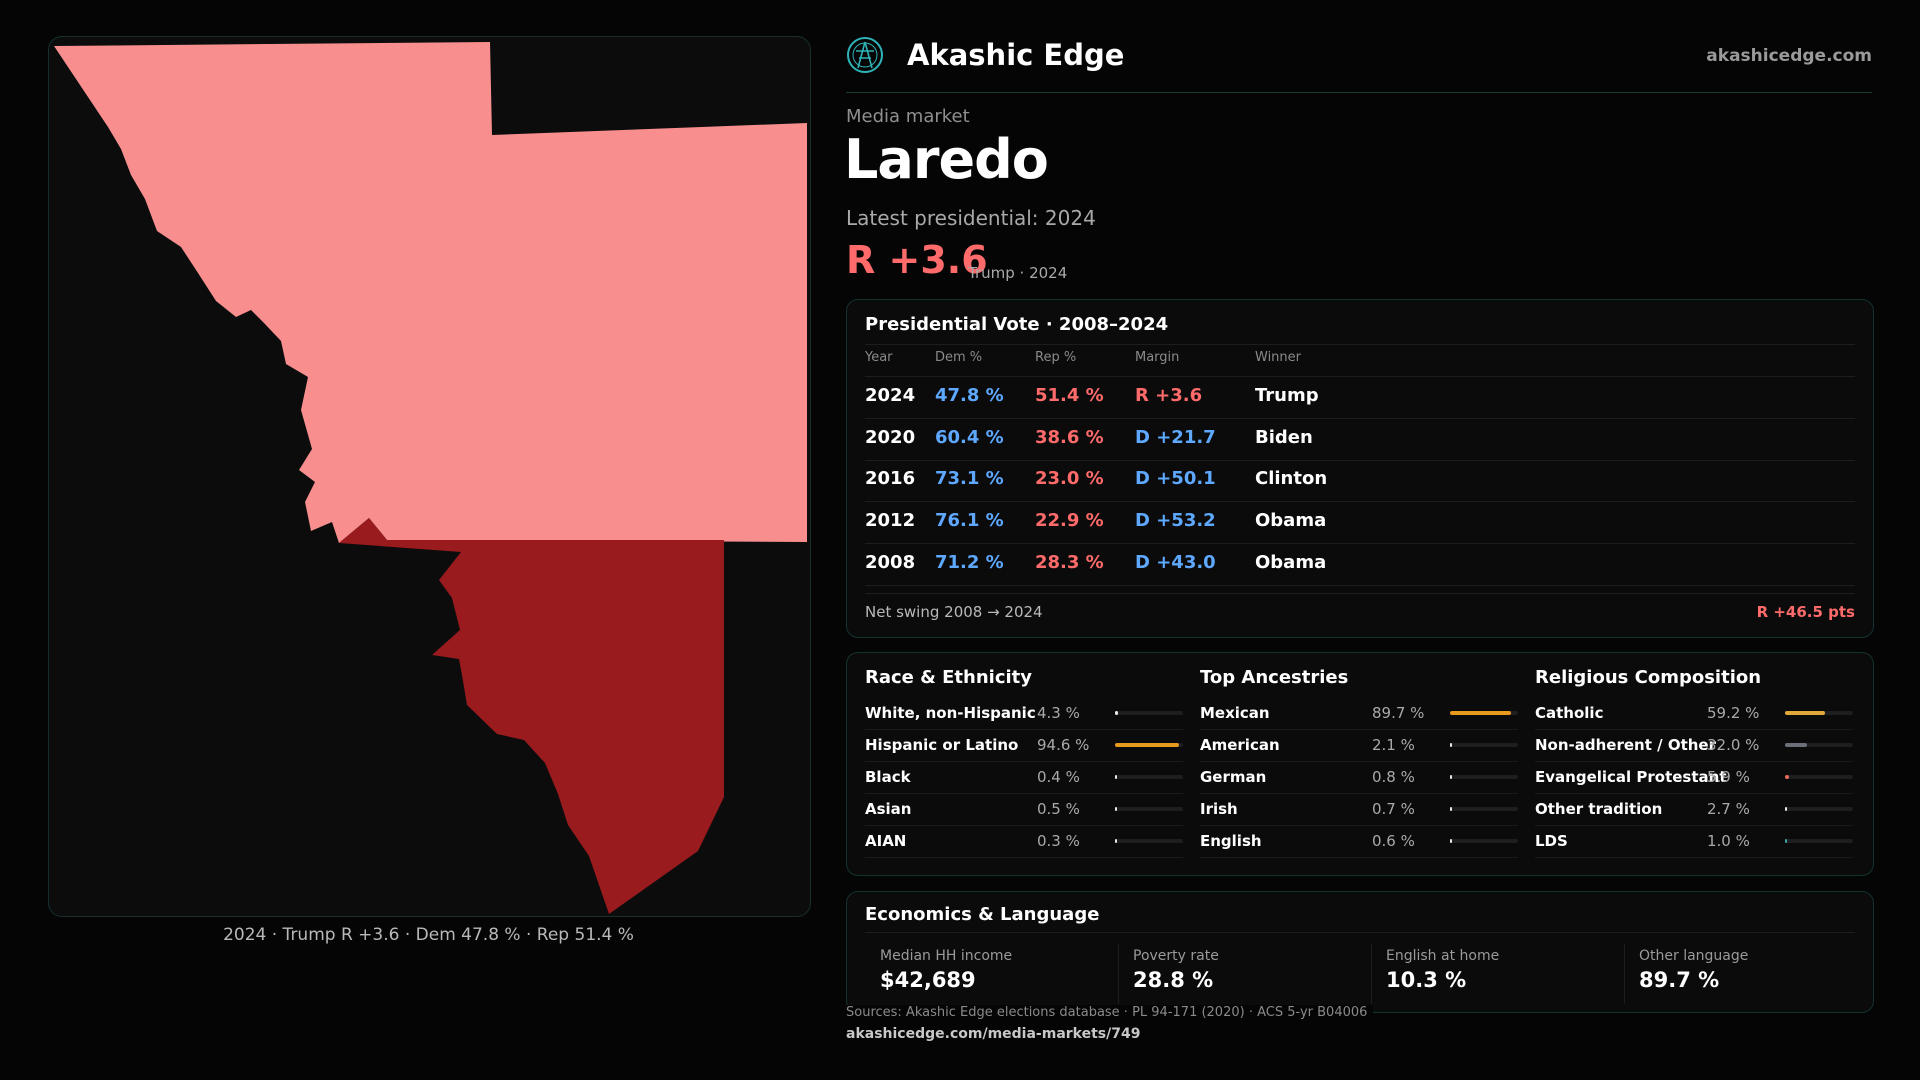 This screenshot has height=1080, width=1920. I want to click on margin: D +43.0, so click(1175, 562).